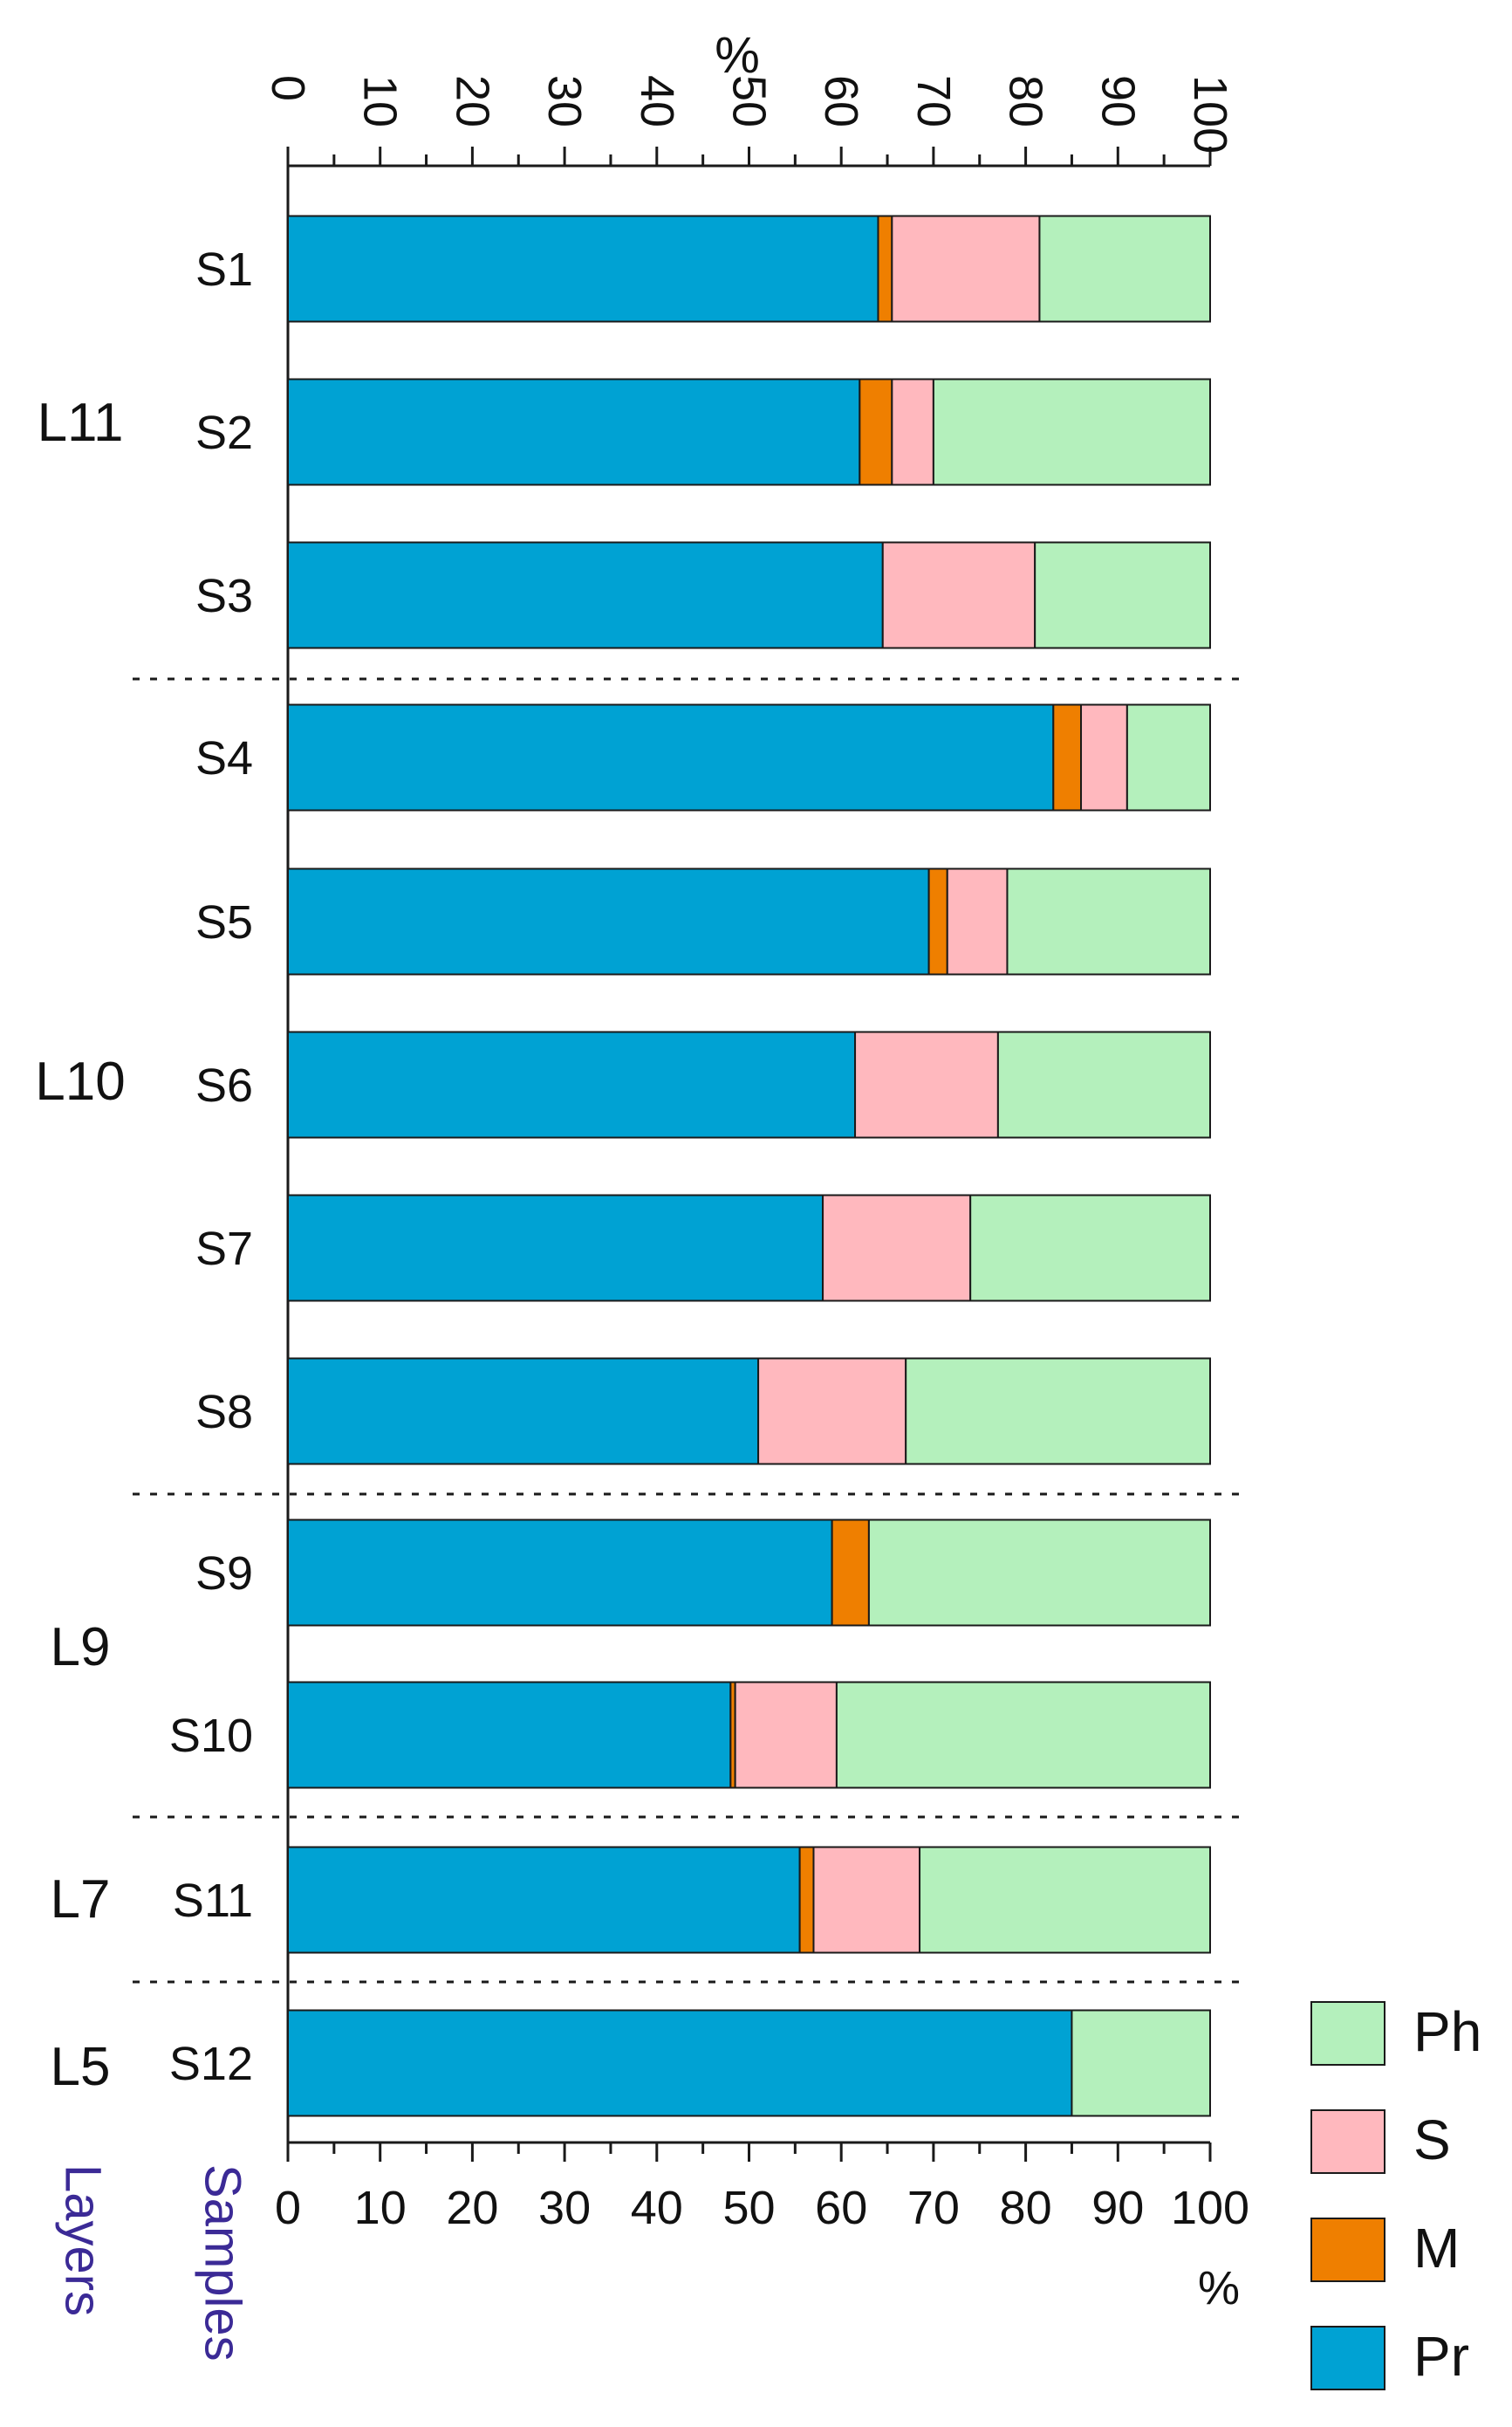 This screenshot has height=2427, width=1512. What do you see at coordinates (786, 1735) in the screenshot?
I see `bar-s10-s` at bounding box center [786, 1735].